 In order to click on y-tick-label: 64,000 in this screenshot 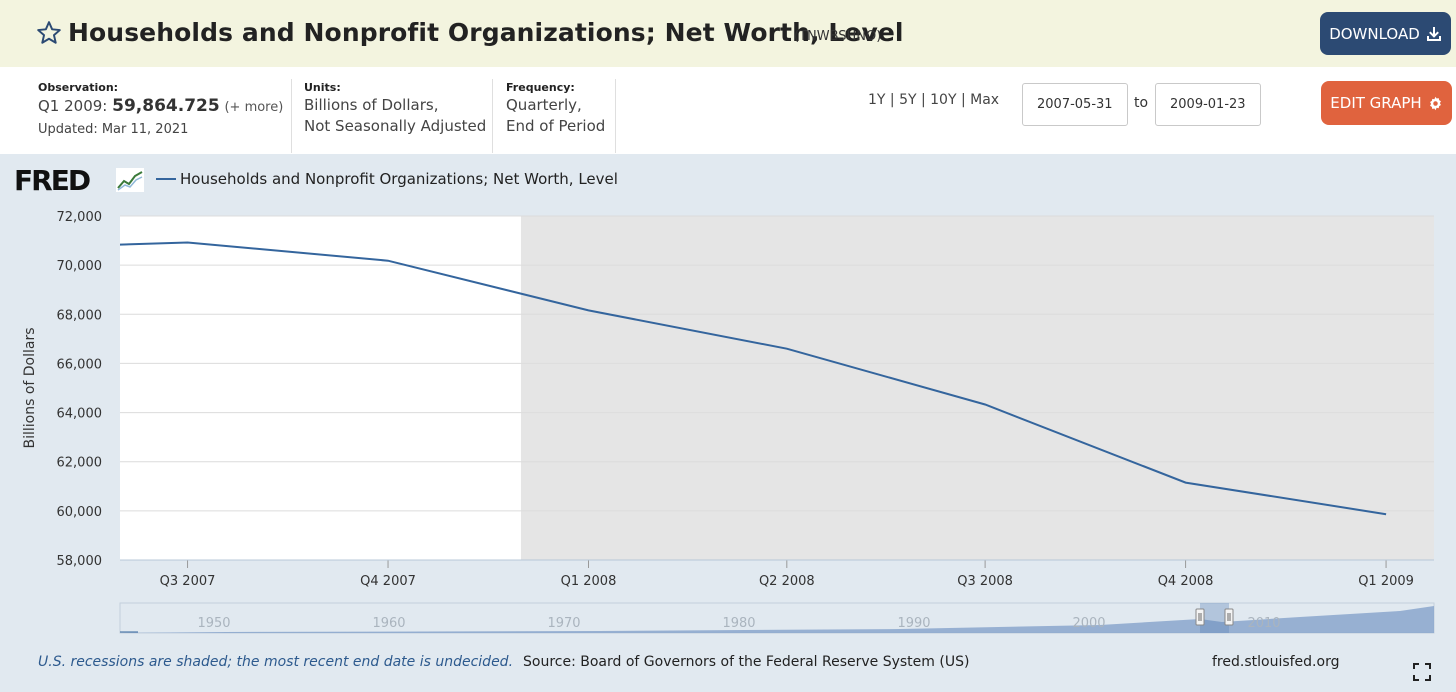, I will do `click(80, 414)`.